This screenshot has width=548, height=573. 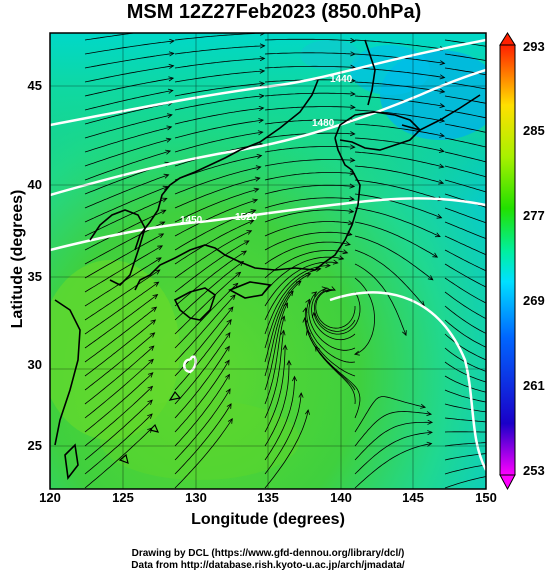 I want to click on x-tick-label: 140, so click(x=341, y=497).